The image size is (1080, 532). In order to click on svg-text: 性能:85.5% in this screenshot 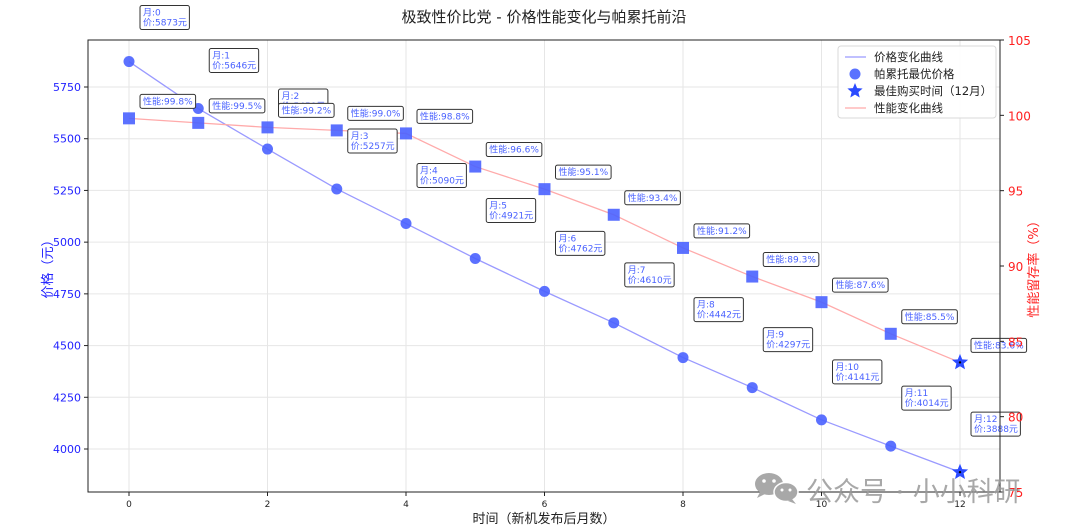, I will do `click(930, 317)`.